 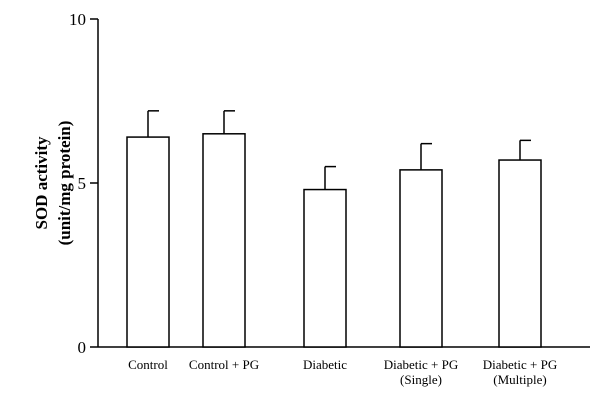 What do you see at coordinates (82, 347) in the screenshot?
I see `y-tick-label: 0` at bounding box center [82, 347].